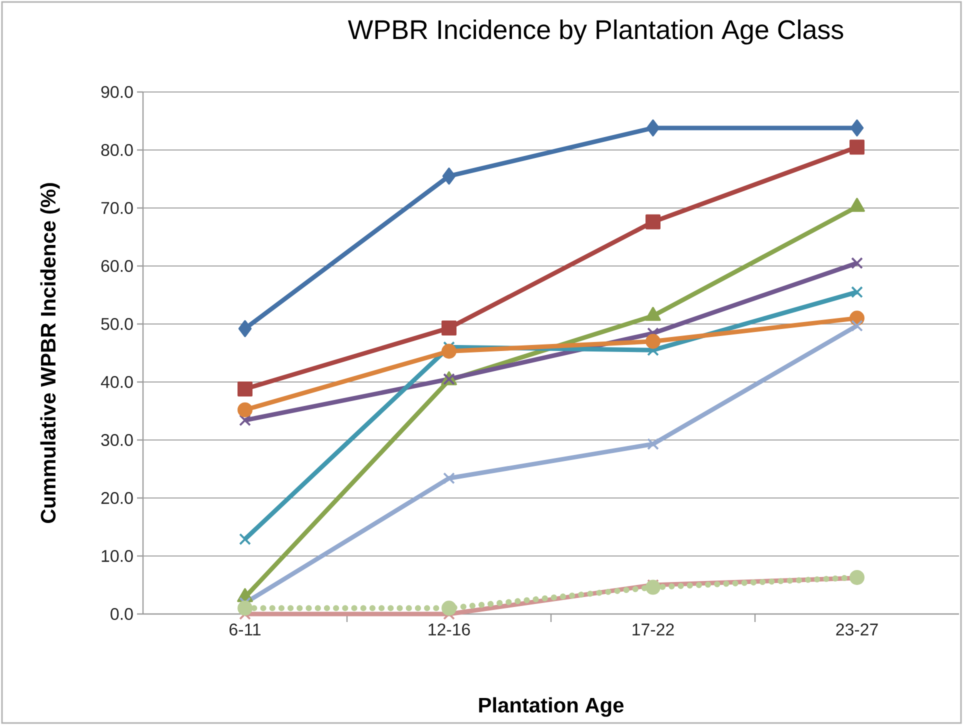  I want to click on x-tick-label: 23-27, so click(857, 630).